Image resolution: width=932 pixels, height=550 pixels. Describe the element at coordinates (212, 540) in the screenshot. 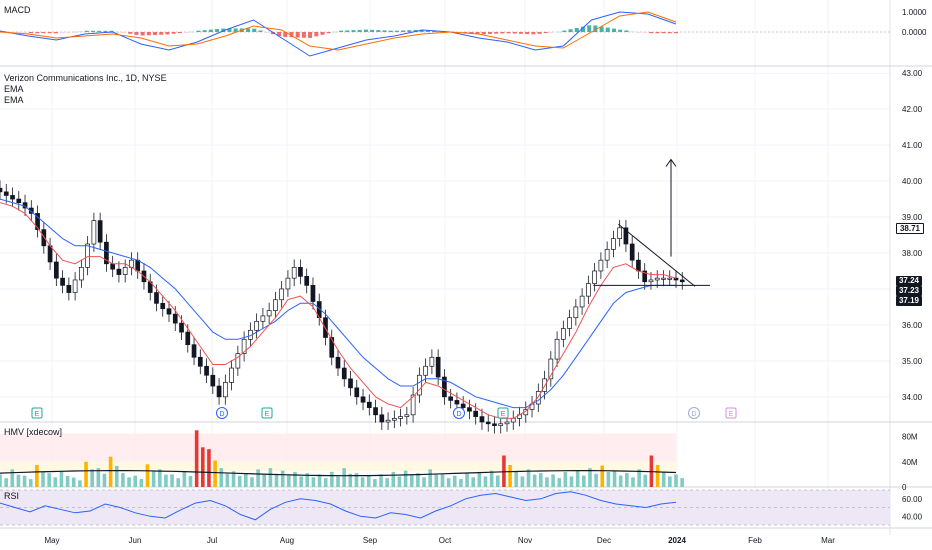

I see `month-label: Jul` at that location.